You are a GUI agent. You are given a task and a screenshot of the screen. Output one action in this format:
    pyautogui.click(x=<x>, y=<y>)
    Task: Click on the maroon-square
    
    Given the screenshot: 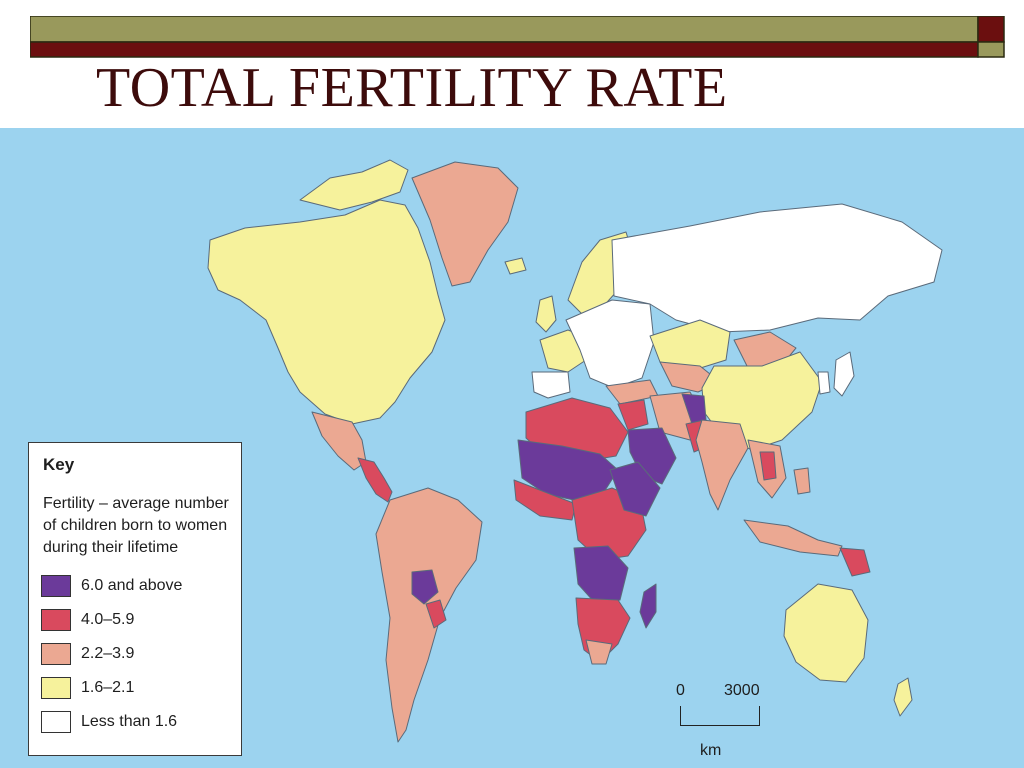 What is the action you would take?
    pyautogui.click(x=991, y=29)
    